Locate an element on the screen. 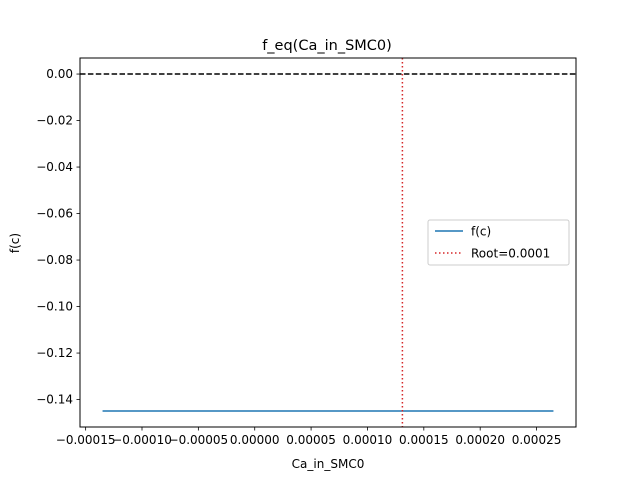 Image resolution: width=640 pixels, height=480 pixels. y-axis-label: f(c) is located at coordinates (15, 243).